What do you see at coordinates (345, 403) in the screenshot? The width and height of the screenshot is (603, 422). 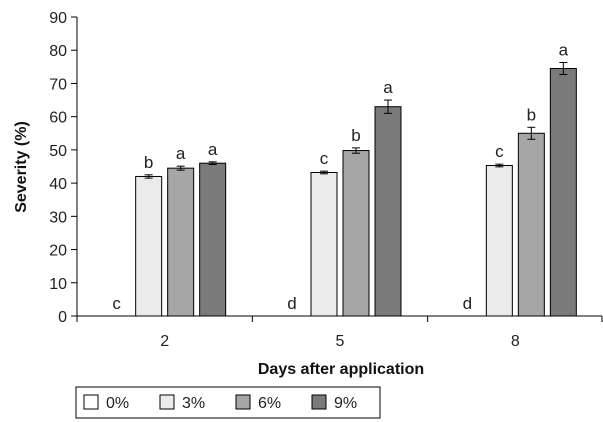 I see `legend-label: 9%` at bounding box center [345, 403].